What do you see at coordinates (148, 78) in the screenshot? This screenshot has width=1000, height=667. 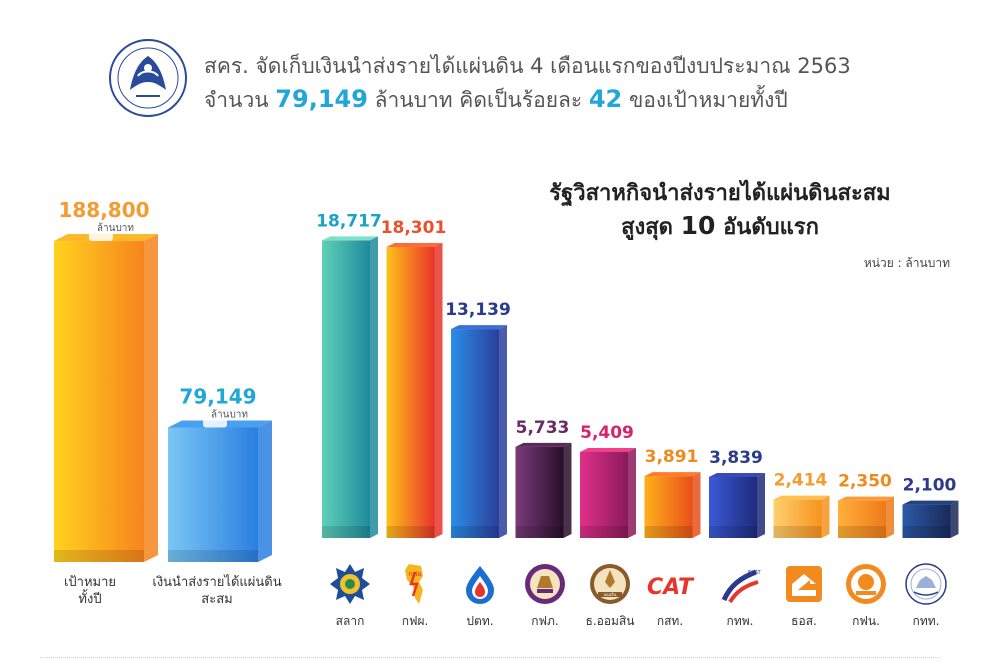 I see `sepo-seal-icon` at bounding box center [148, 78].